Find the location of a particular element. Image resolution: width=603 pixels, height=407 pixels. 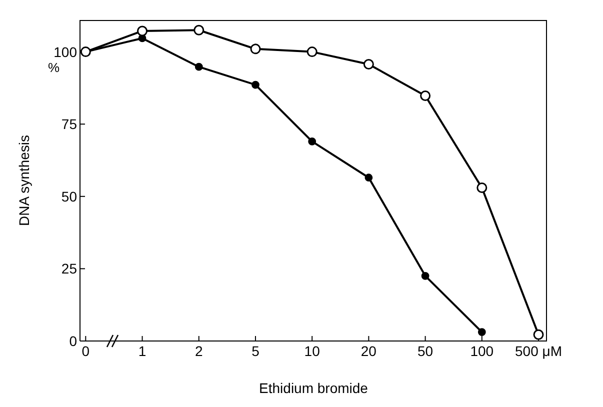

y-axis-title: DNA synthesis is located at coordinates (24, 180).